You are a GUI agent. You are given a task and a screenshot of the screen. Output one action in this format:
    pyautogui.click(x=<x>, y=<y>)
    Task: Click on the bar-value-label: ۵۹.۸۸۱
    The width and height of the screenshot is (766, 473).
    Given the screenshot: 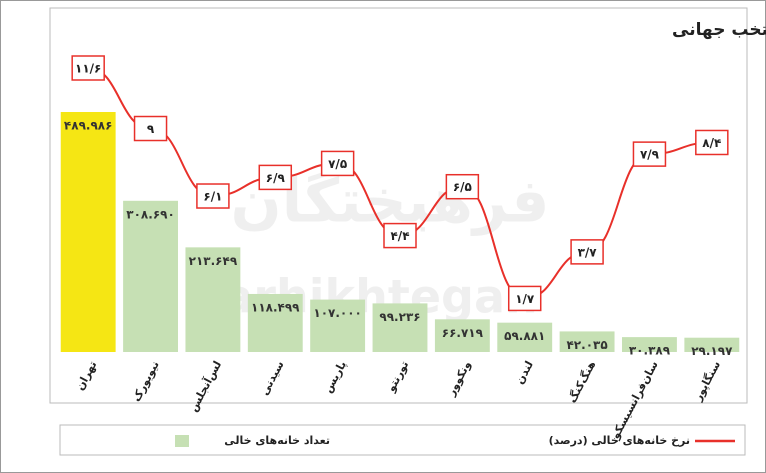 What is the action you would take?
    pyautogui.click(x=524, y=336)
    